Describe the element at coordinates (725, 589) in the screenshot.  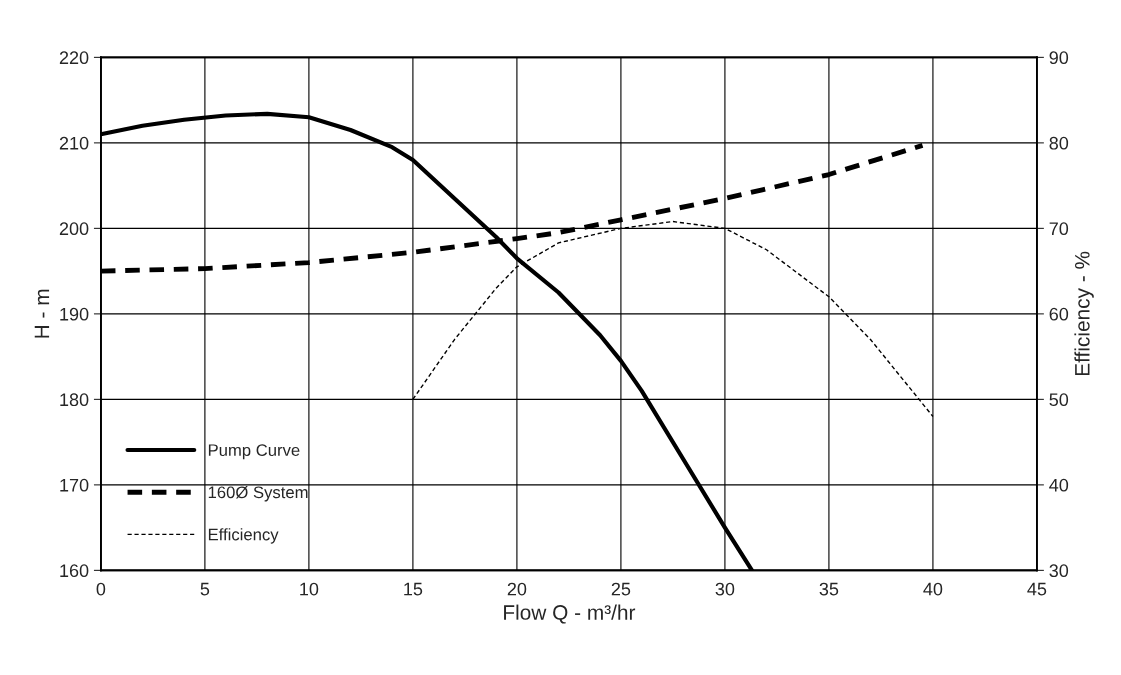
I see `x-tick-label: 30` at that location.